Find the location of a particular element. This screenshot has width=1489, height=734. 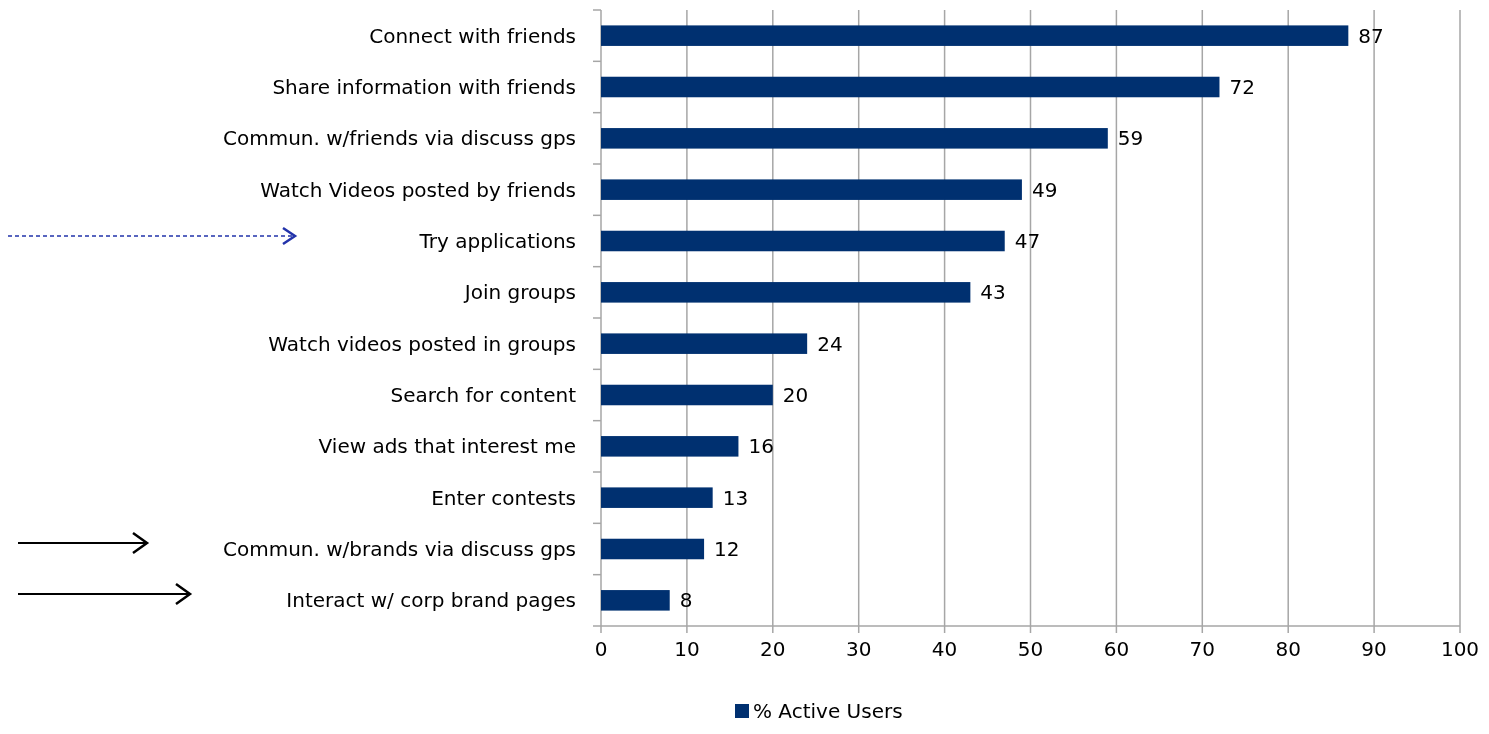

x-tick-label: 20 is located at coordinates (773, 649).